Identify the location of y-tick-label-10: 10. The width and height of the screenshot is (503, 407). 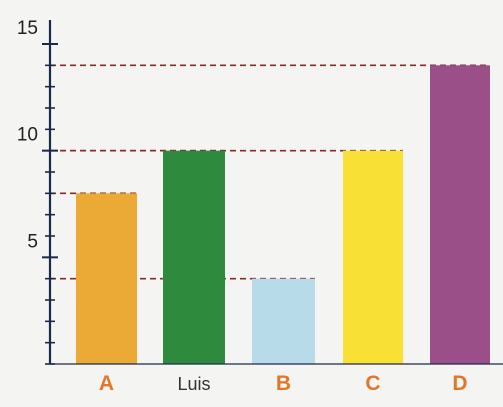
(27, 135).